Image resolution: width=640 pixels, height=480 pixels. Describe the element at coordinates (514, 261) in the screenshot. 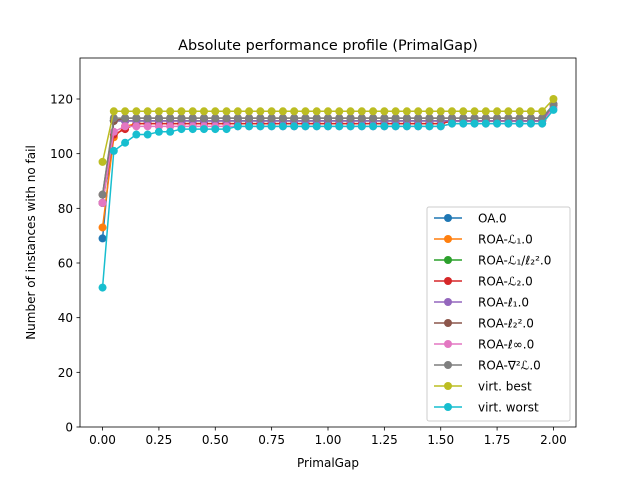

I see `legend-label: ROA-ℒ₁/ℓ₂².0` at that location.